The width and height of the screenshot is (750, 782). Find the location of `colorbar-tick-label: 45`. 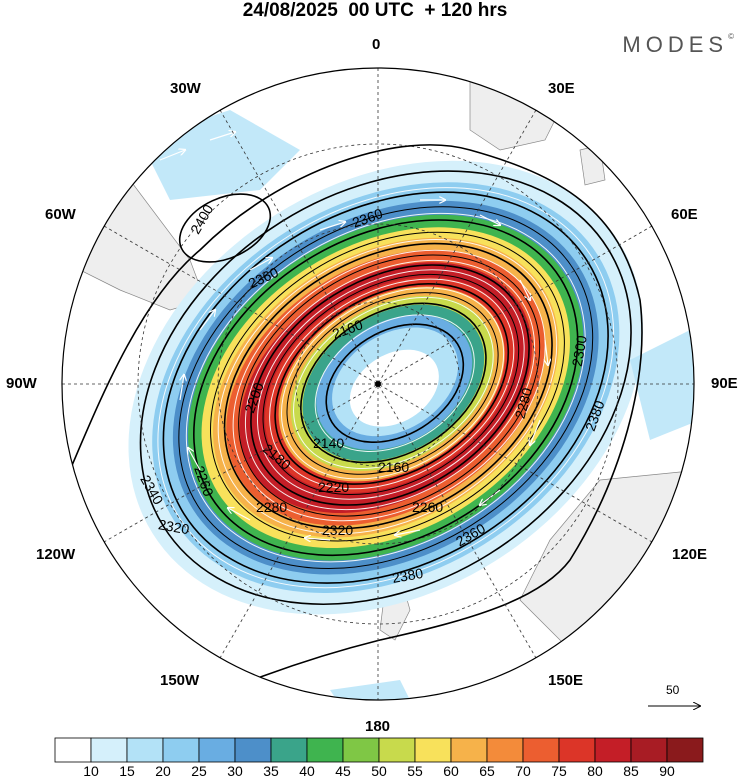

colorbar-tick-label: 45 is located at coordinates (343, 771).